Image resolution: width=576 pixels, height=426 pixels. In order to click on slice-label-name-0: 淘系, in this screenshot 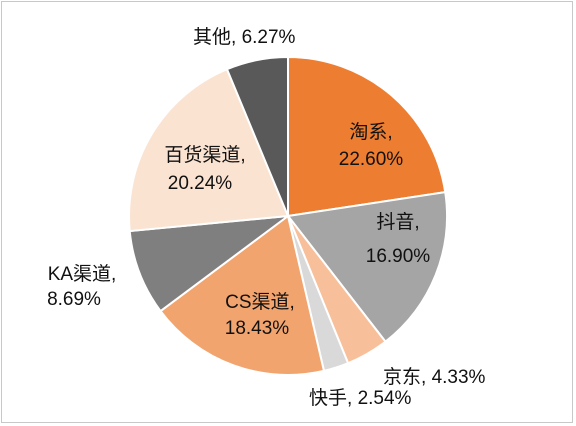, I will do `click(370, 132)`.